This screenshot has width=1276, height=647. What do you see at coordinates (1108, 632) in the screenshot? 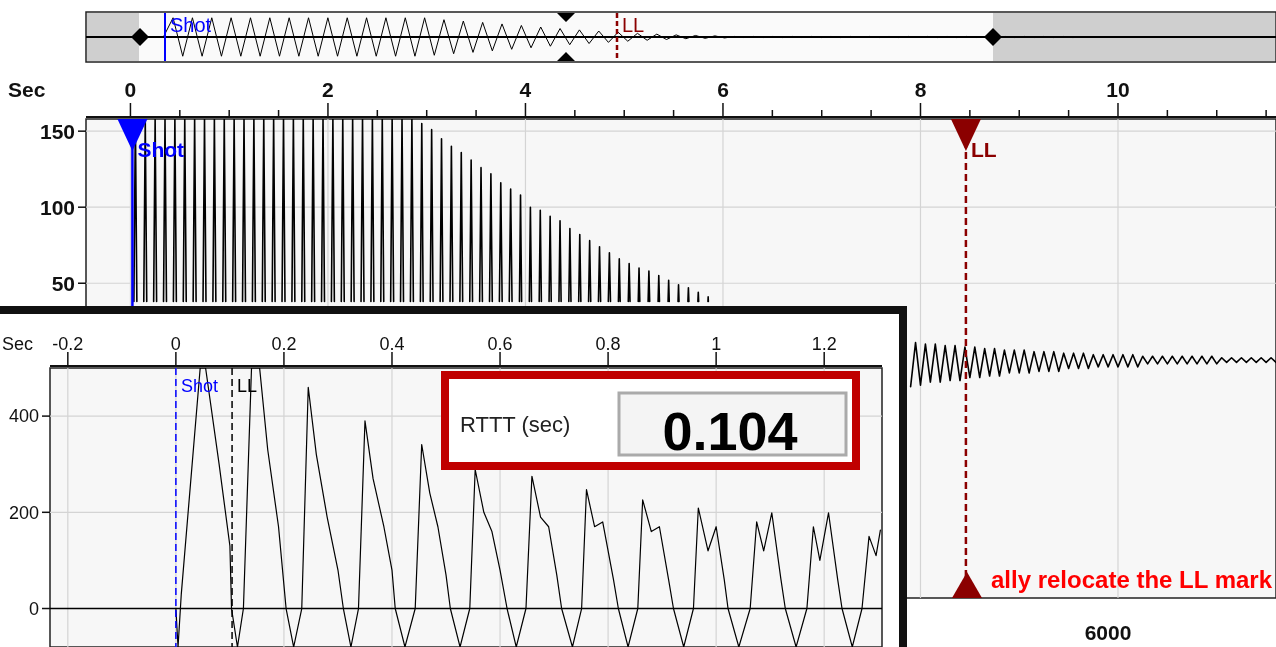
I see `text: 6000` at bounding box center [1108, 632].